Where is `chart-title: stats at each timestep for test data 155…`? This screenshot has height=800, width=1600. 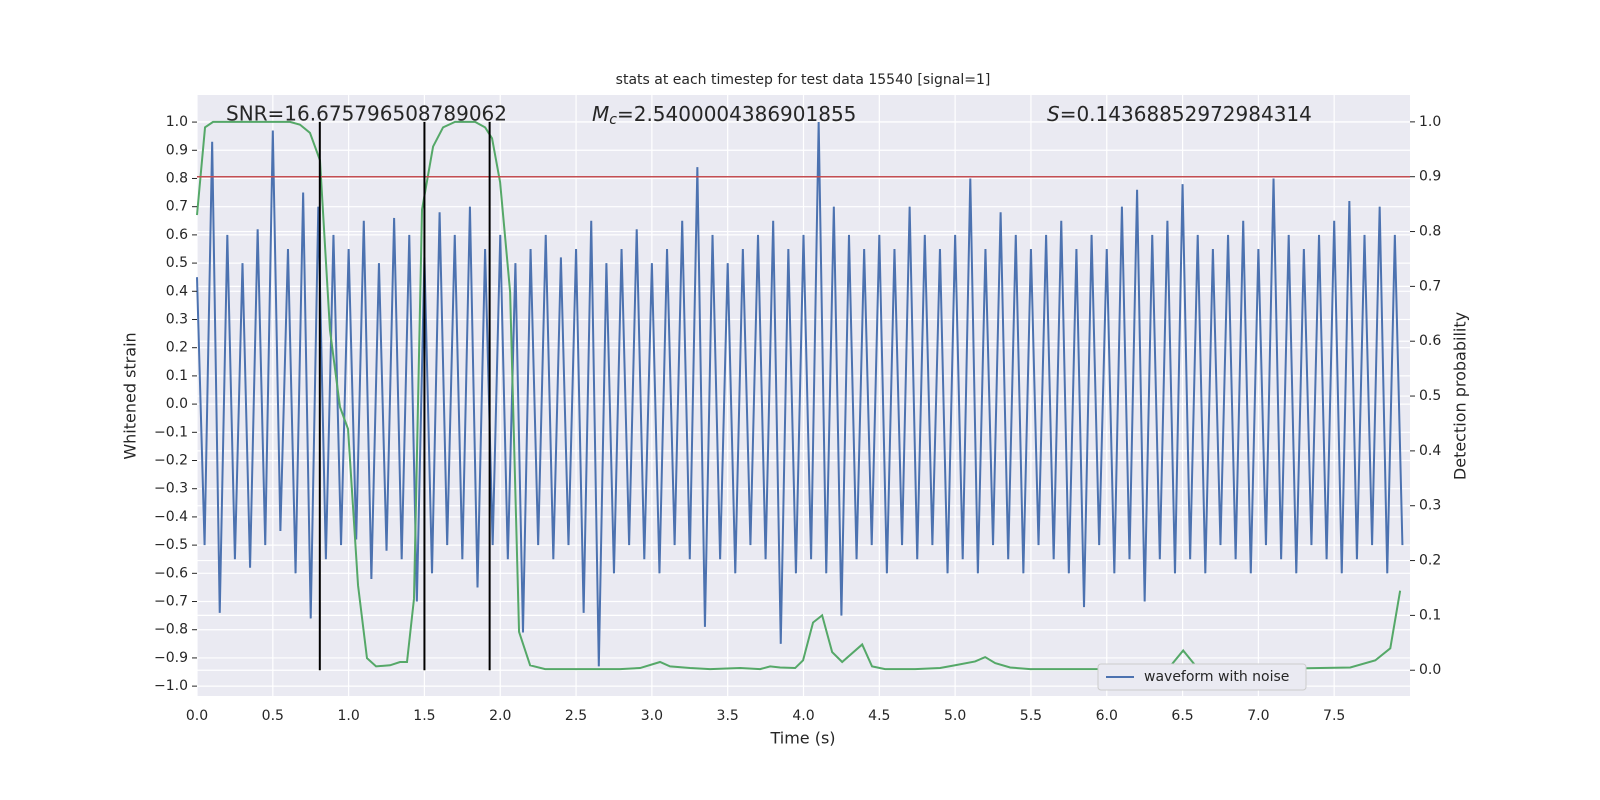 chart-title: stats at each timestep for test data 155… is located at coordinates (803, 80).